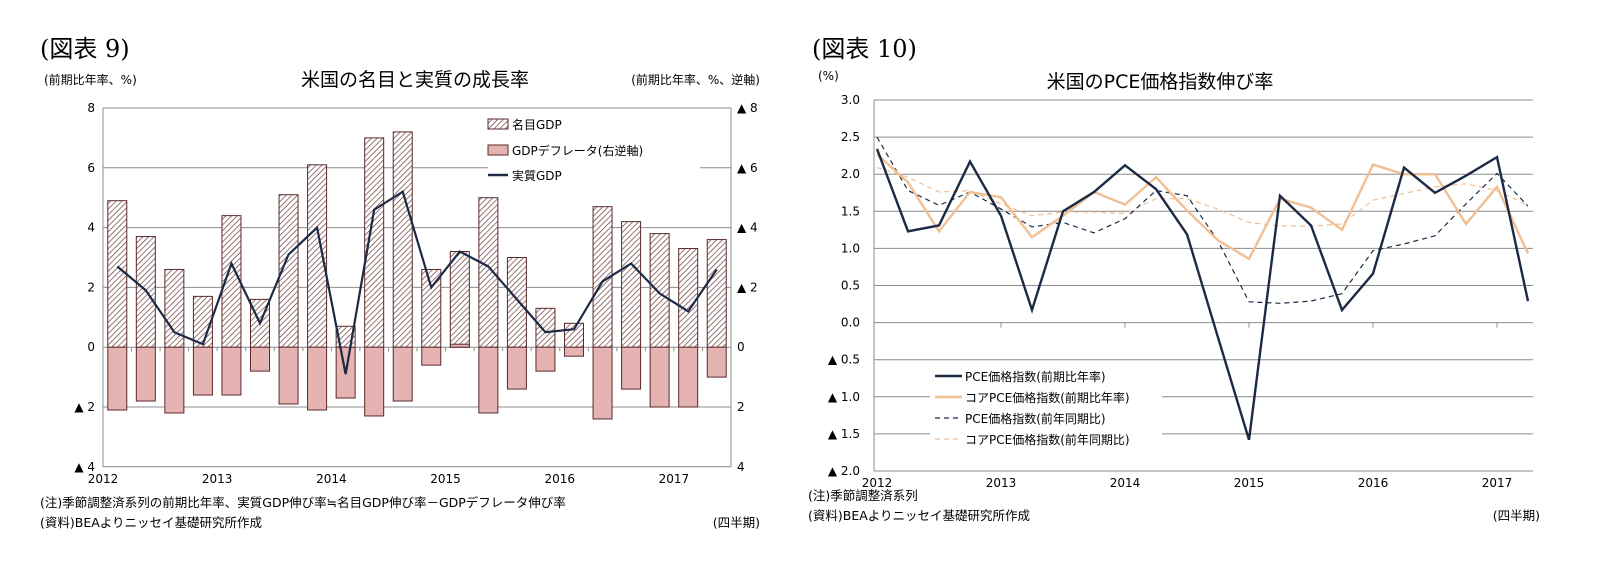  Describe the element at coordinates (741, 347) in the screenshot. I see `y2-tick-label: 0` at that location.